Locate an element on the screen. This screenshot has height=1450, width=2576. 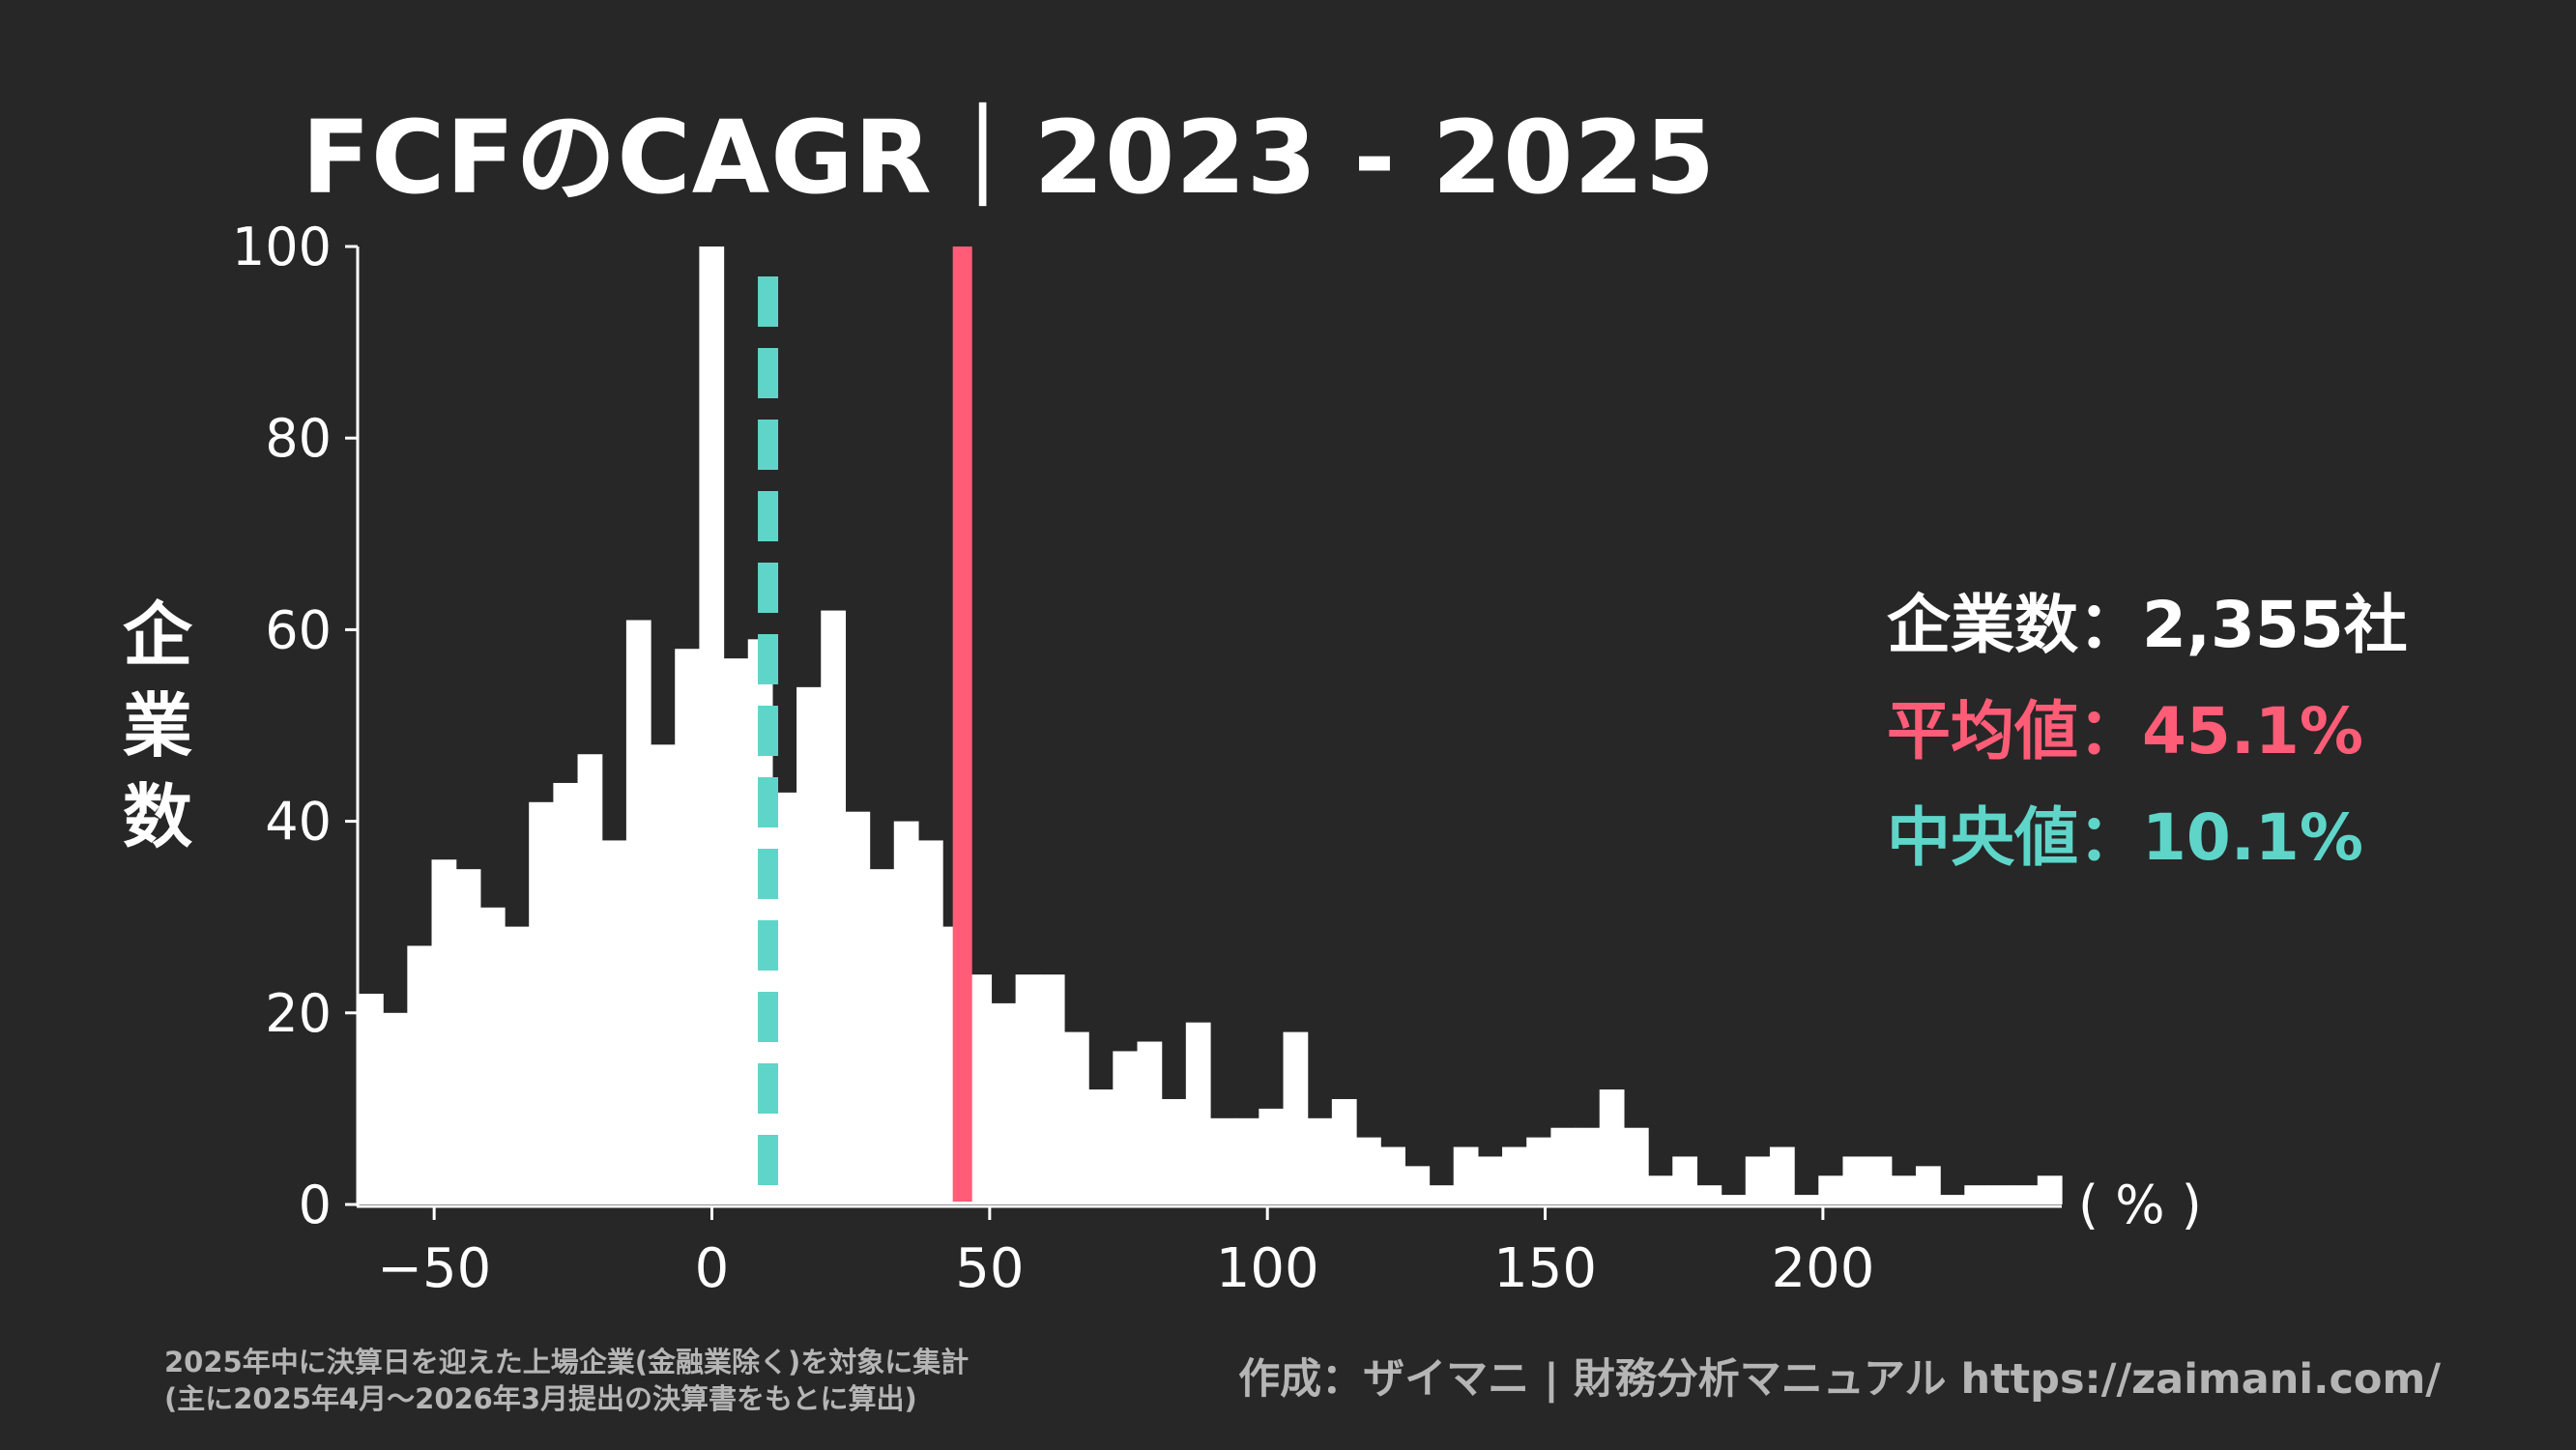
y-tick-label: 40 is located at coordinates (298, 823).